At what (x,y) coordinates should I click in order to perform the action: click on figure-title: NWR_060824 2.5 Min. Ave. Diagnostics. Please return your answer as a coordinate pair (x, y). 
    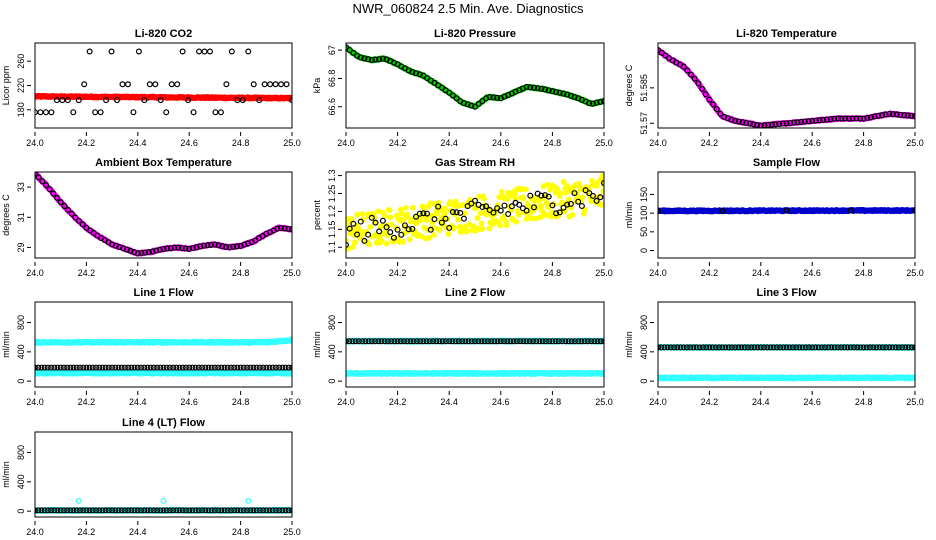
    Looking at the image, I should click on (468, 8).